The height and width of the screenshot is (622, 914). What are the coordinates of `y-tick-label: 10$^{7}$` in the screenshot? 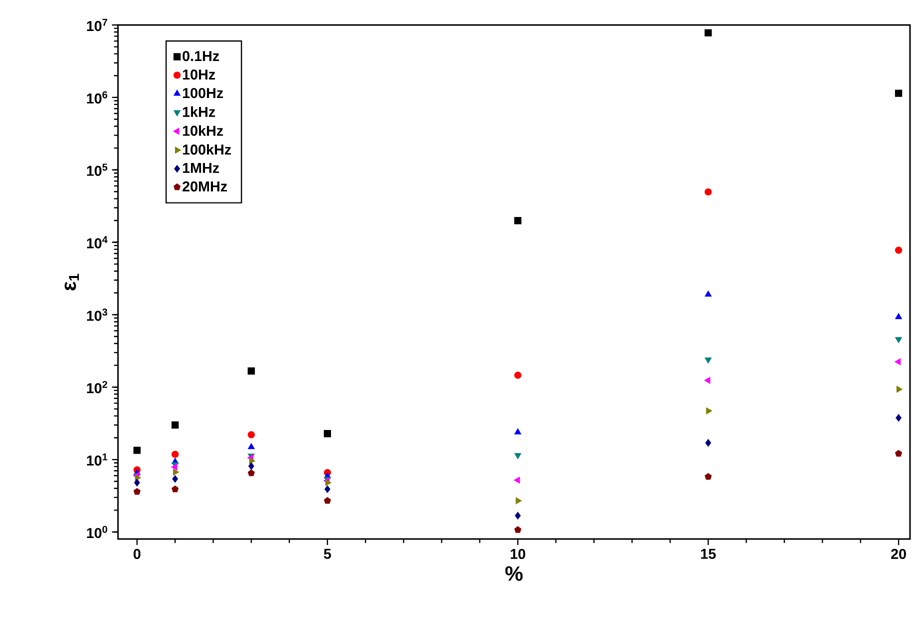 It's located at (97, 25).